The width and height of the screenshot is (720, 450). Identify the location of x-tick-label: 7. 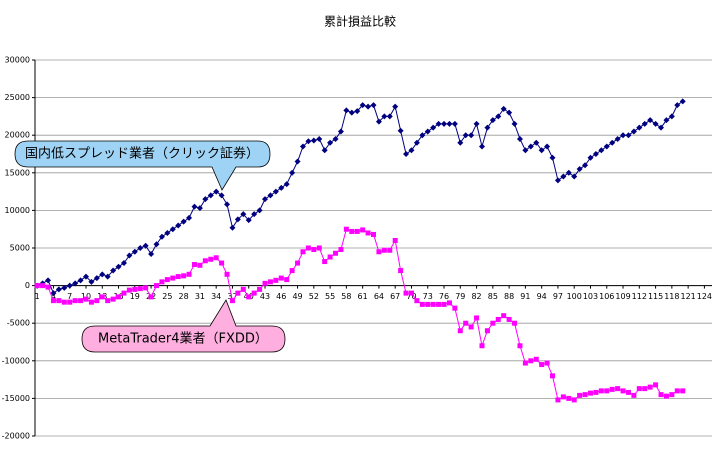
(69, 296).